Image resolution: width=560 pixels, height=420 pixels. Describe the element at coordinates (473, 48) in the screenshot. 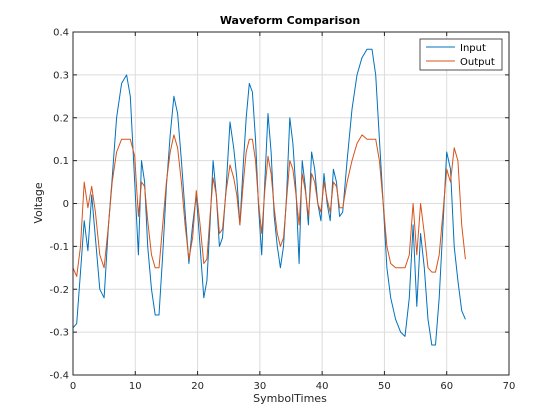

I see `legend-label-input: Input` at that location.